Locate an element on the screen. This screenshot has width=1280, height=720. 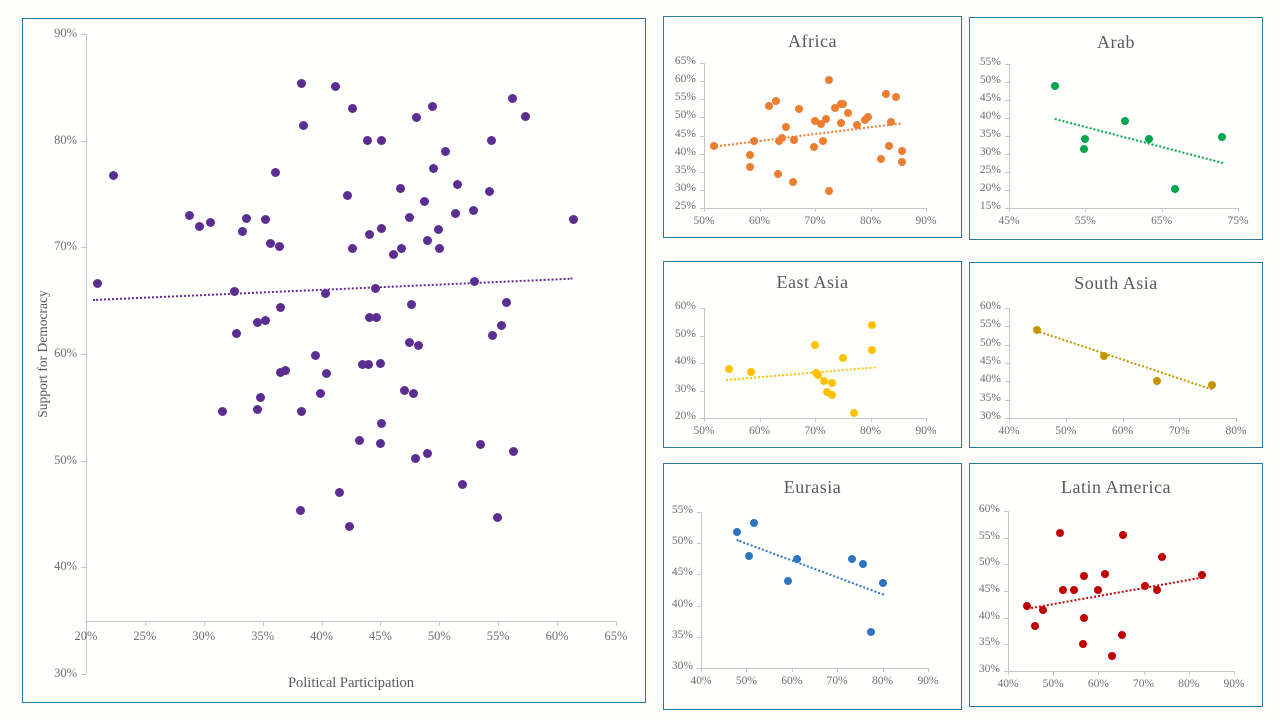
south-asia-scatter-plot: 30% 35% 40% 45% 50% 55% 60% 40% 50% 60% 70% 80% is located at coordinates (1116, 355).